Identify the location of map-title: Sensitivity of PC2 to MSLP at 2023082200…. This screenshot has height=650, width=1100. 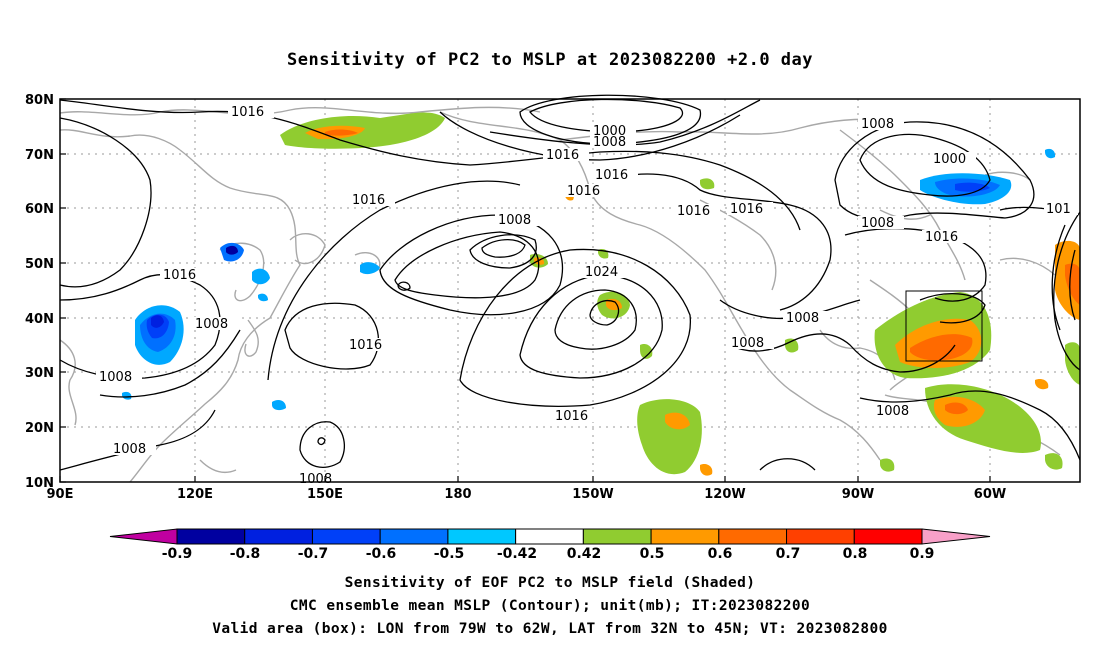
(549, 60).